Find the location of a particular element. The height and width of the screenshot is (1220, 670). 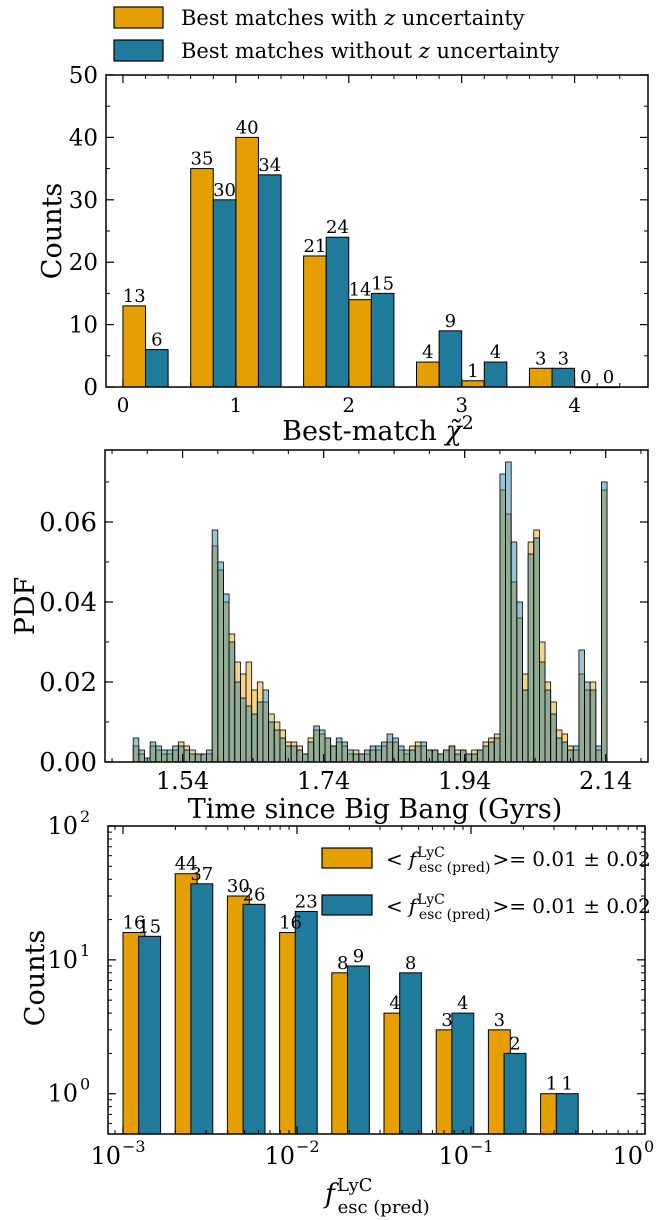

fesc-legend-label-orange: < fLyC esc (pred) >= 0.01 ± 0.02 is located at coordinates (518, 860).